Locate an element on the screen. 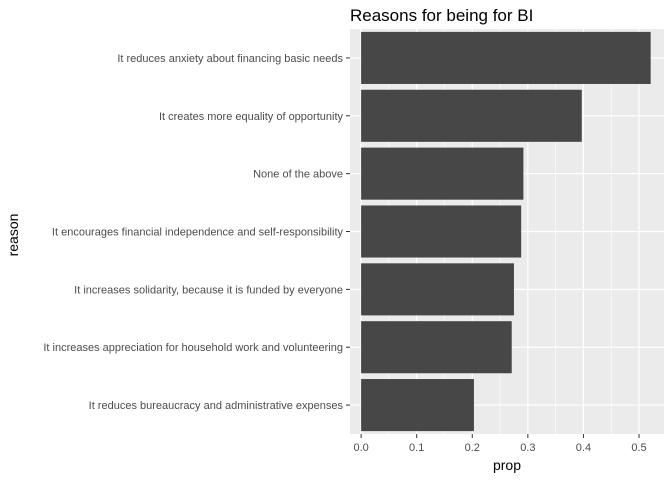  y-tick-label: It creates more equality of opportunity is located at coordinates (251, 117).